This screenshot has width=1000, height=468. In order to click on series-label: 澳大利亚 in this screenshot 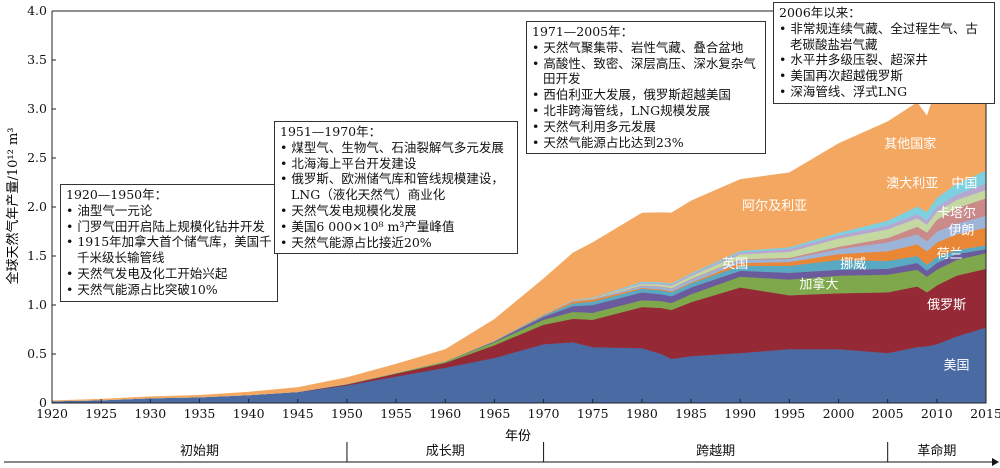, I will do `click(912, 183)`.